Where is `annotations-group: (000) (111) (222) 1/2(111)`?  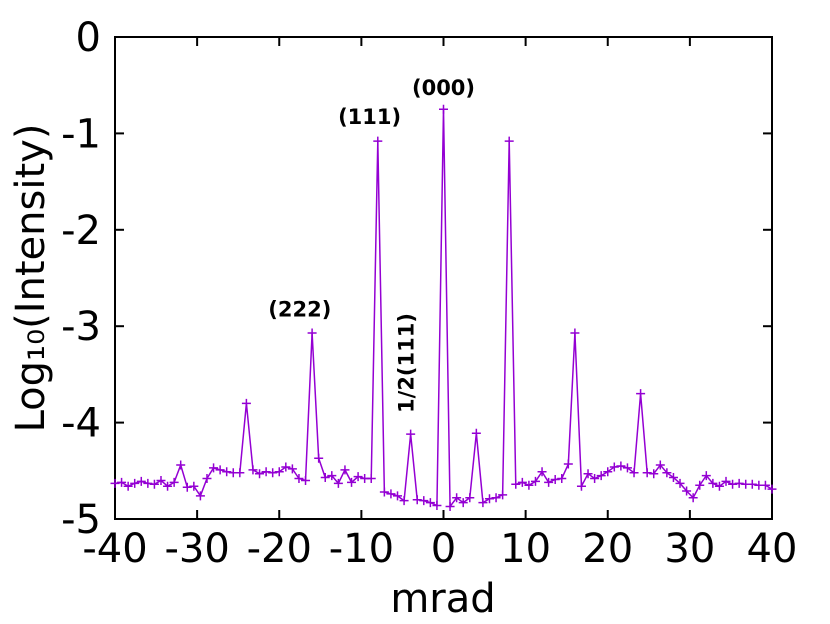
annotations-group: (000) (111) (222) 1/2(111) is located at coordinates (371, 244).